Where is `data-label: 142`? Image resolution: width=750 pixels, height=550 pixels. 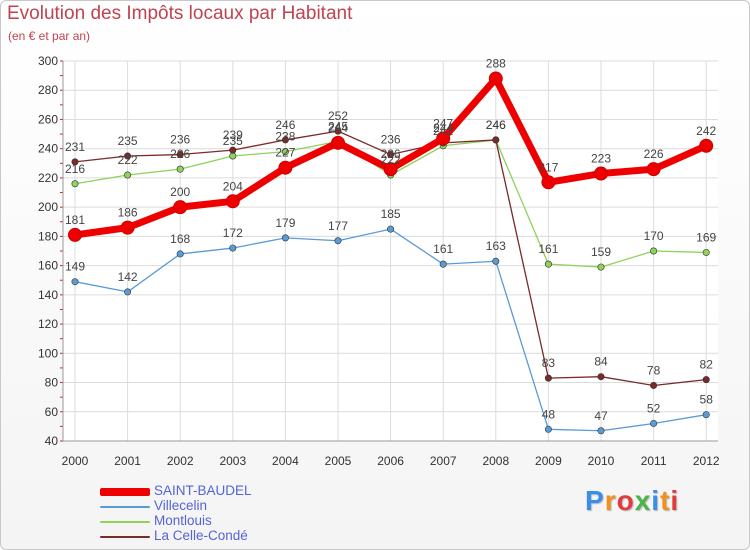 data-label: 142 is located at coordinates (128, 277).